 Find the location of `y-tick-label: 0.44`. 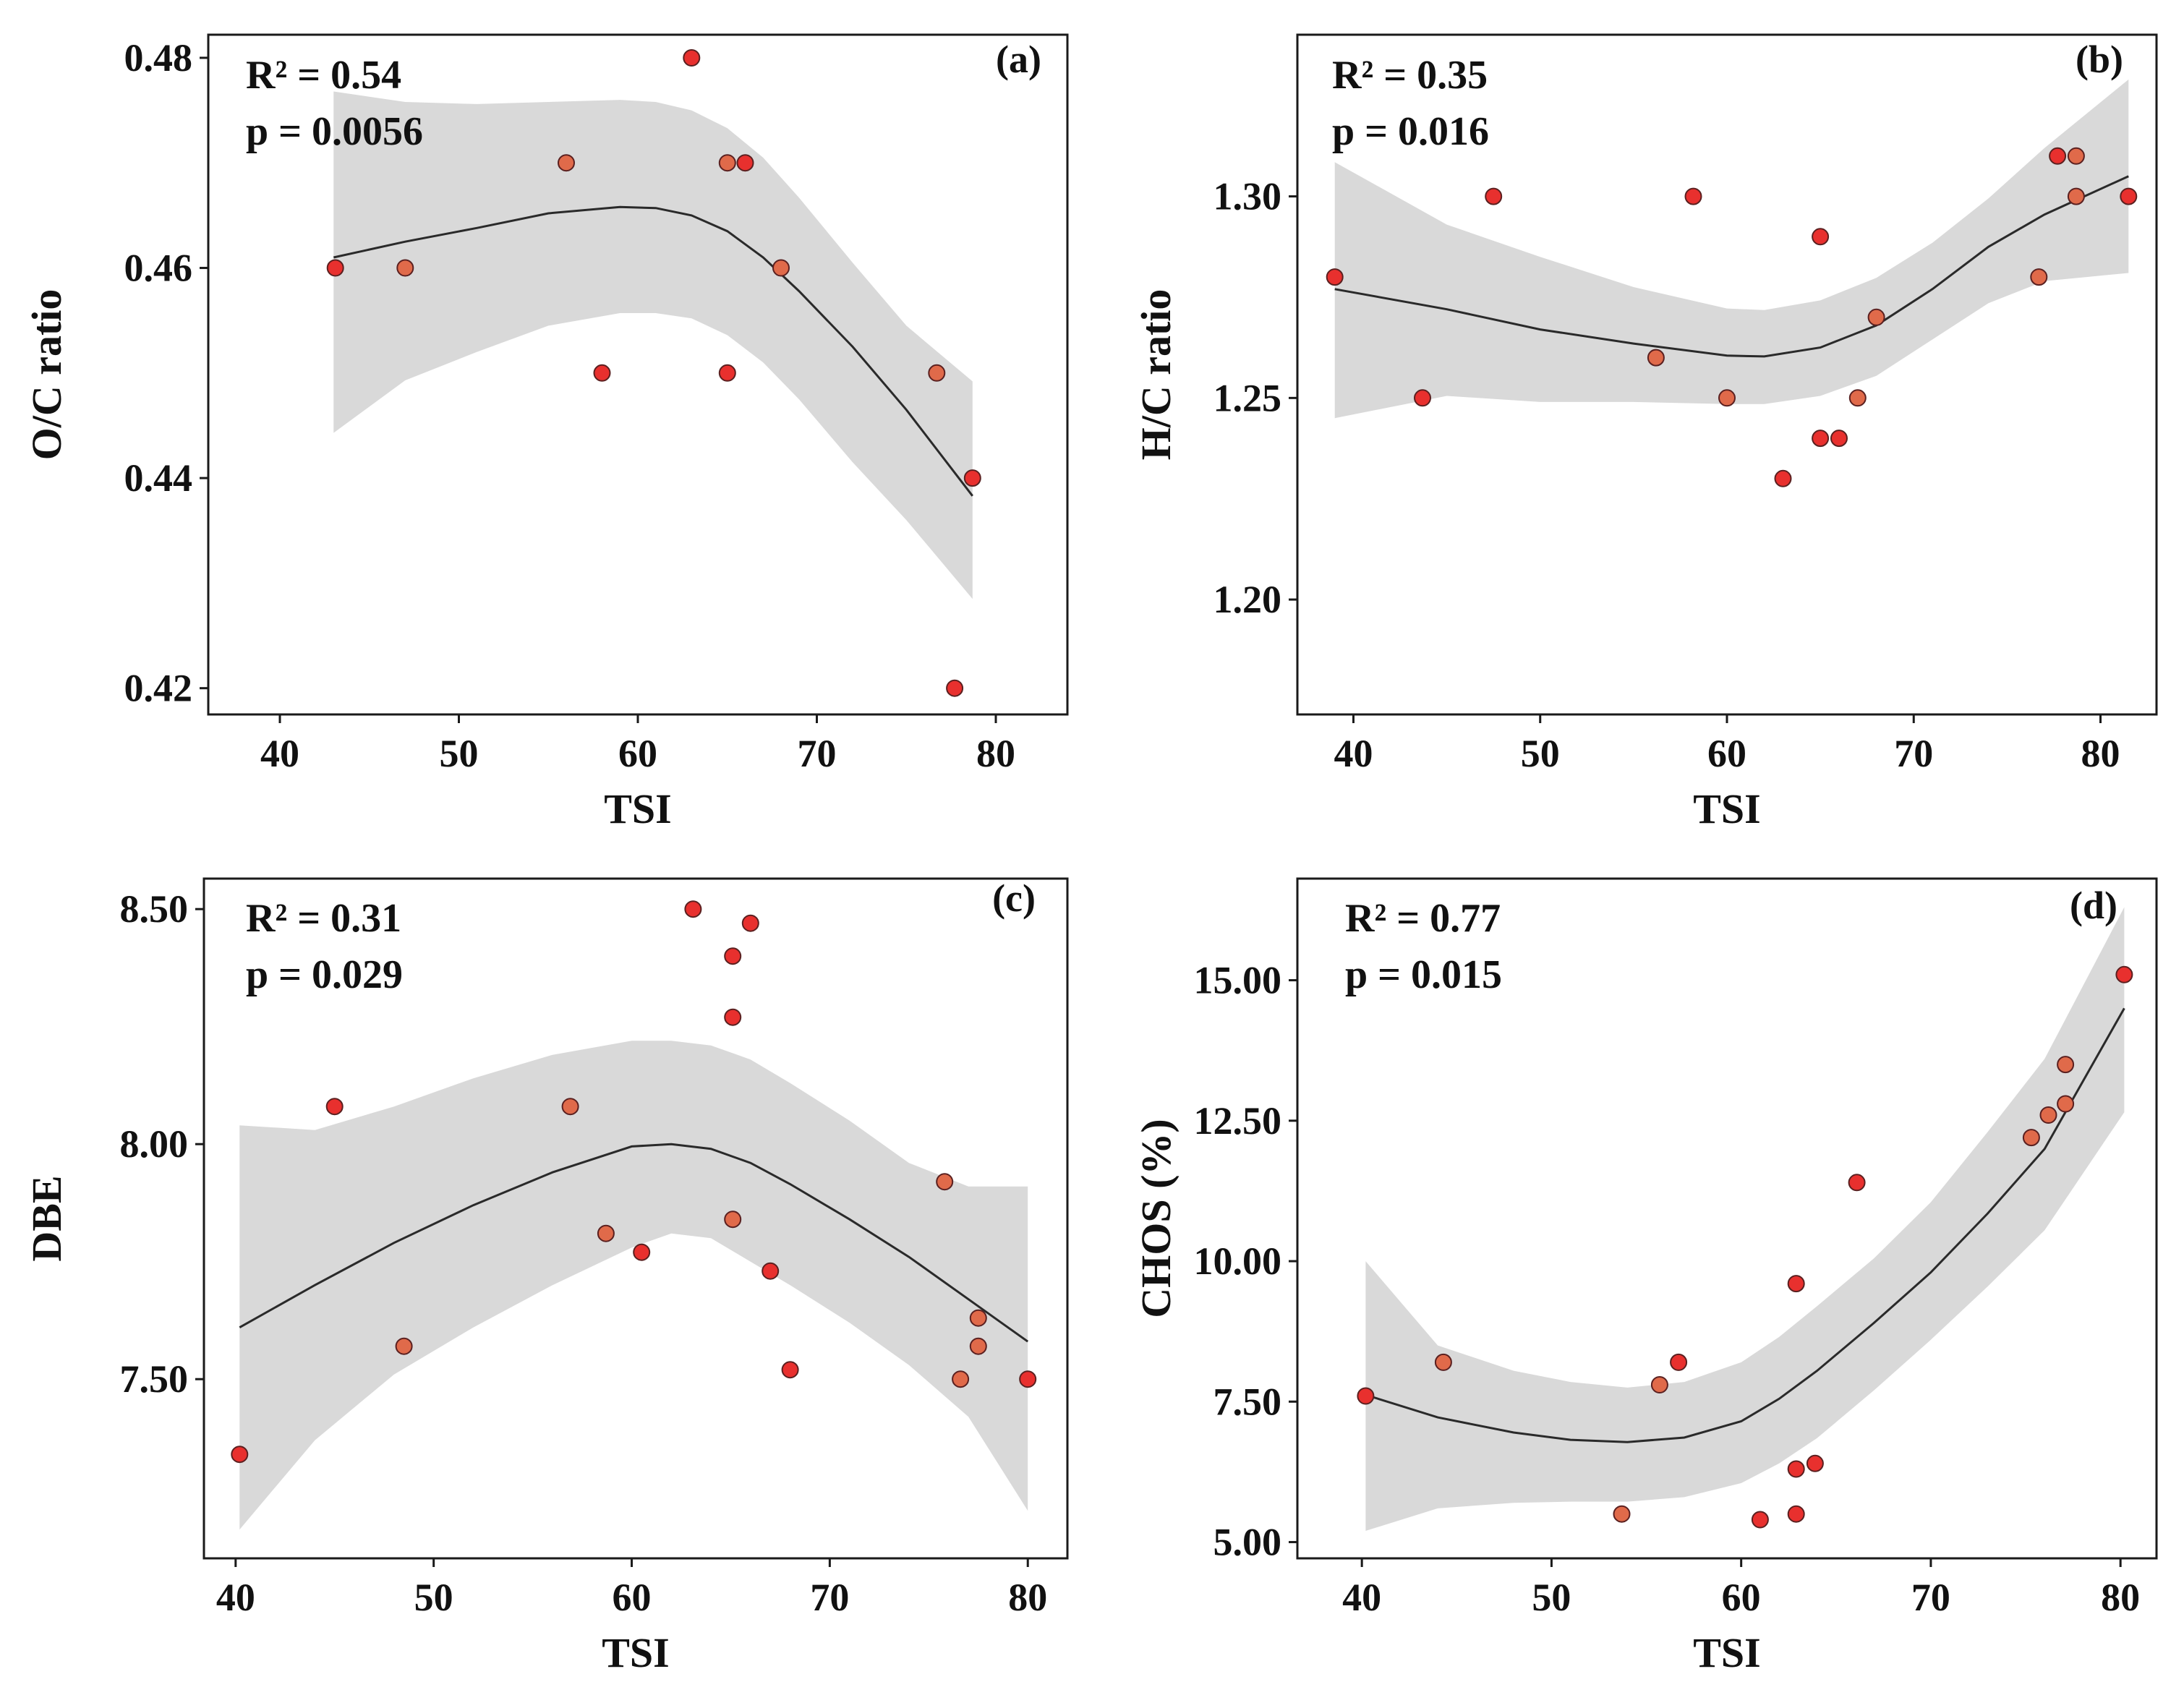

y-tick-label: 0.44 is located at coordinates (158, 478).